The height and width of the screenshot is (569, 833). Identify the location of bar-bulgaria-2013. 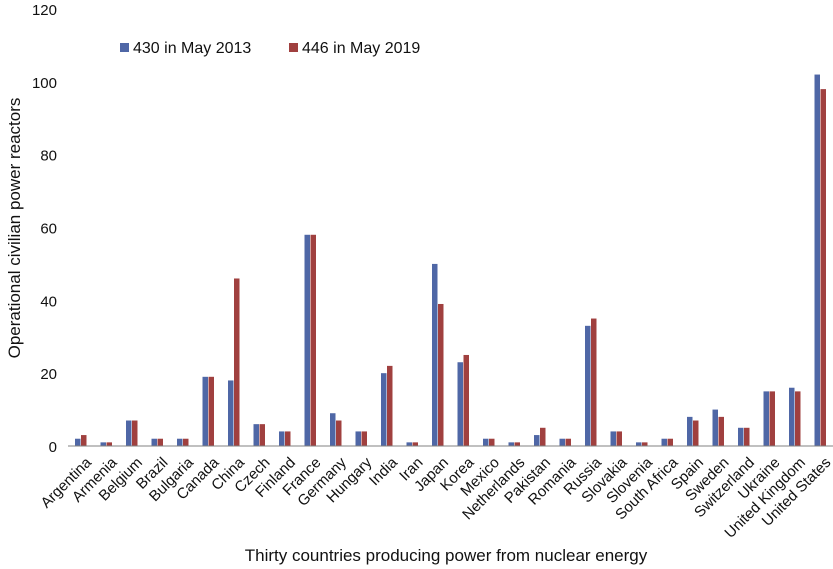
(180, 442).